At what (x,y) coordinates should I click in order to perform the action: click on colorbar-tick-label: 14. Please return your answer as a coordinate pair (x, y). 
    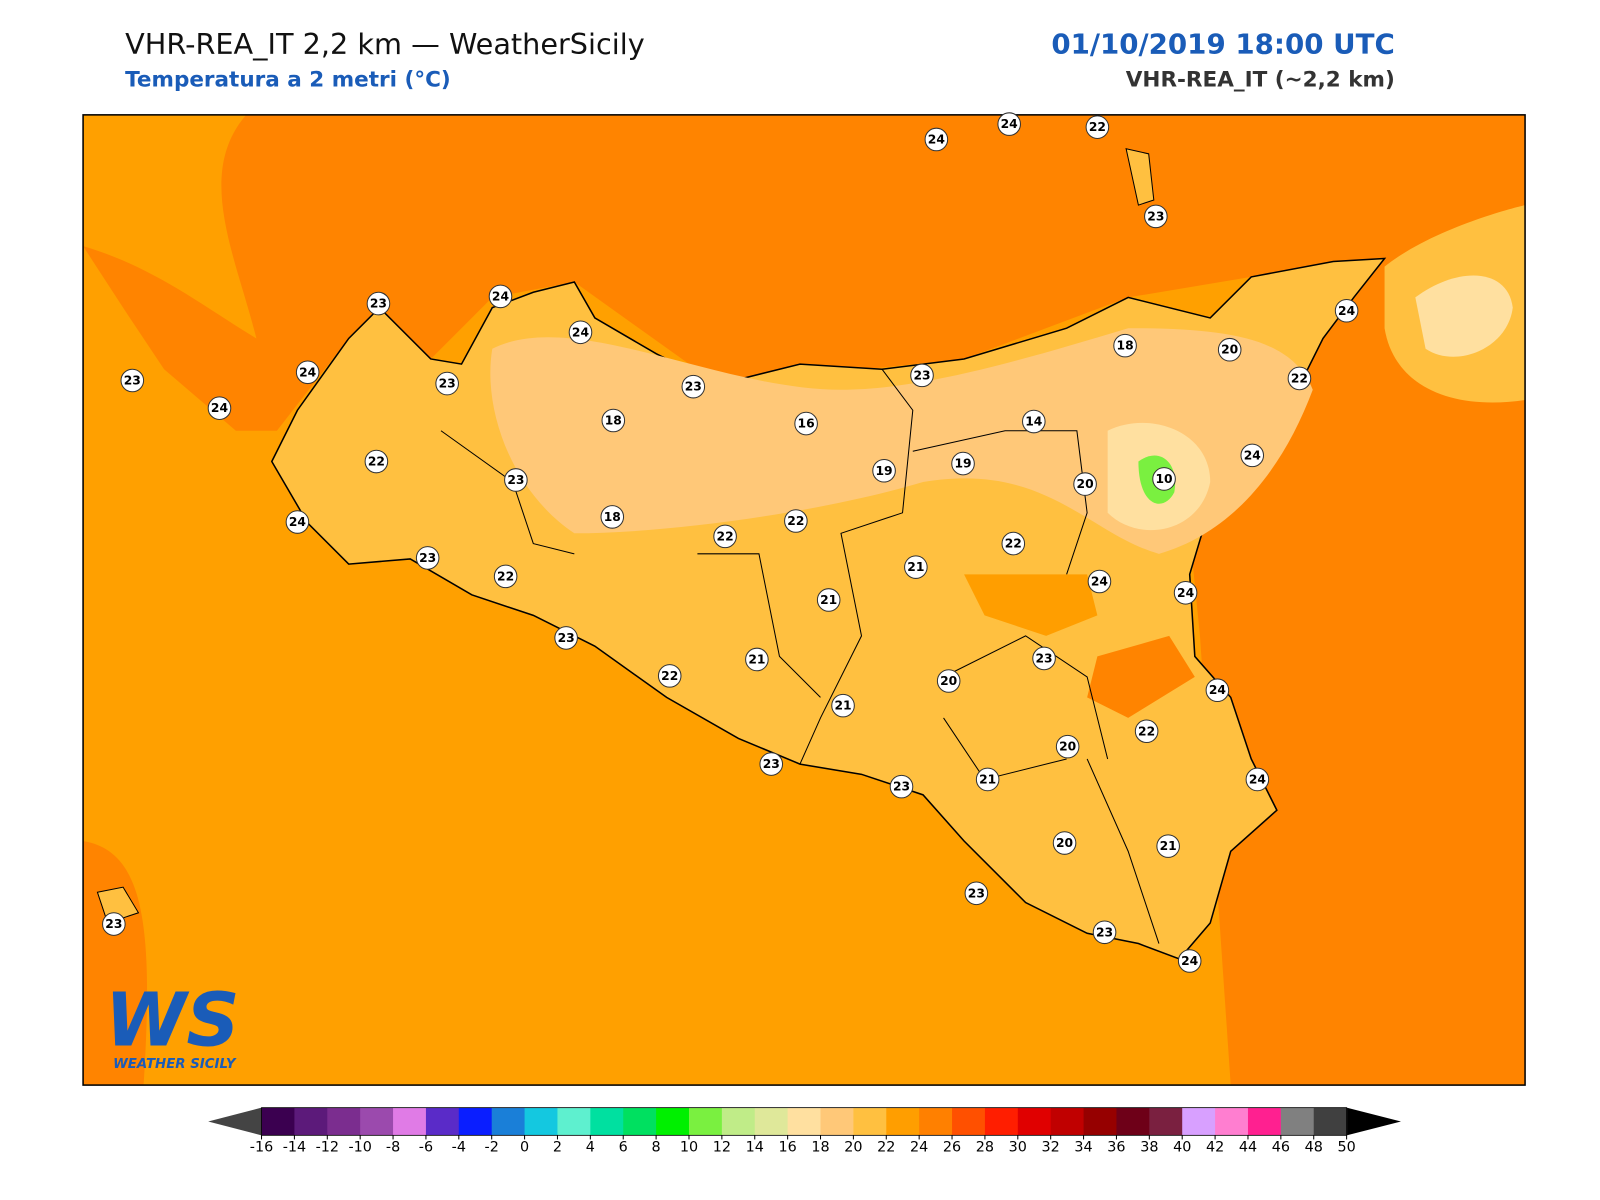
    Looking at the image, I should click on (755, 1148).